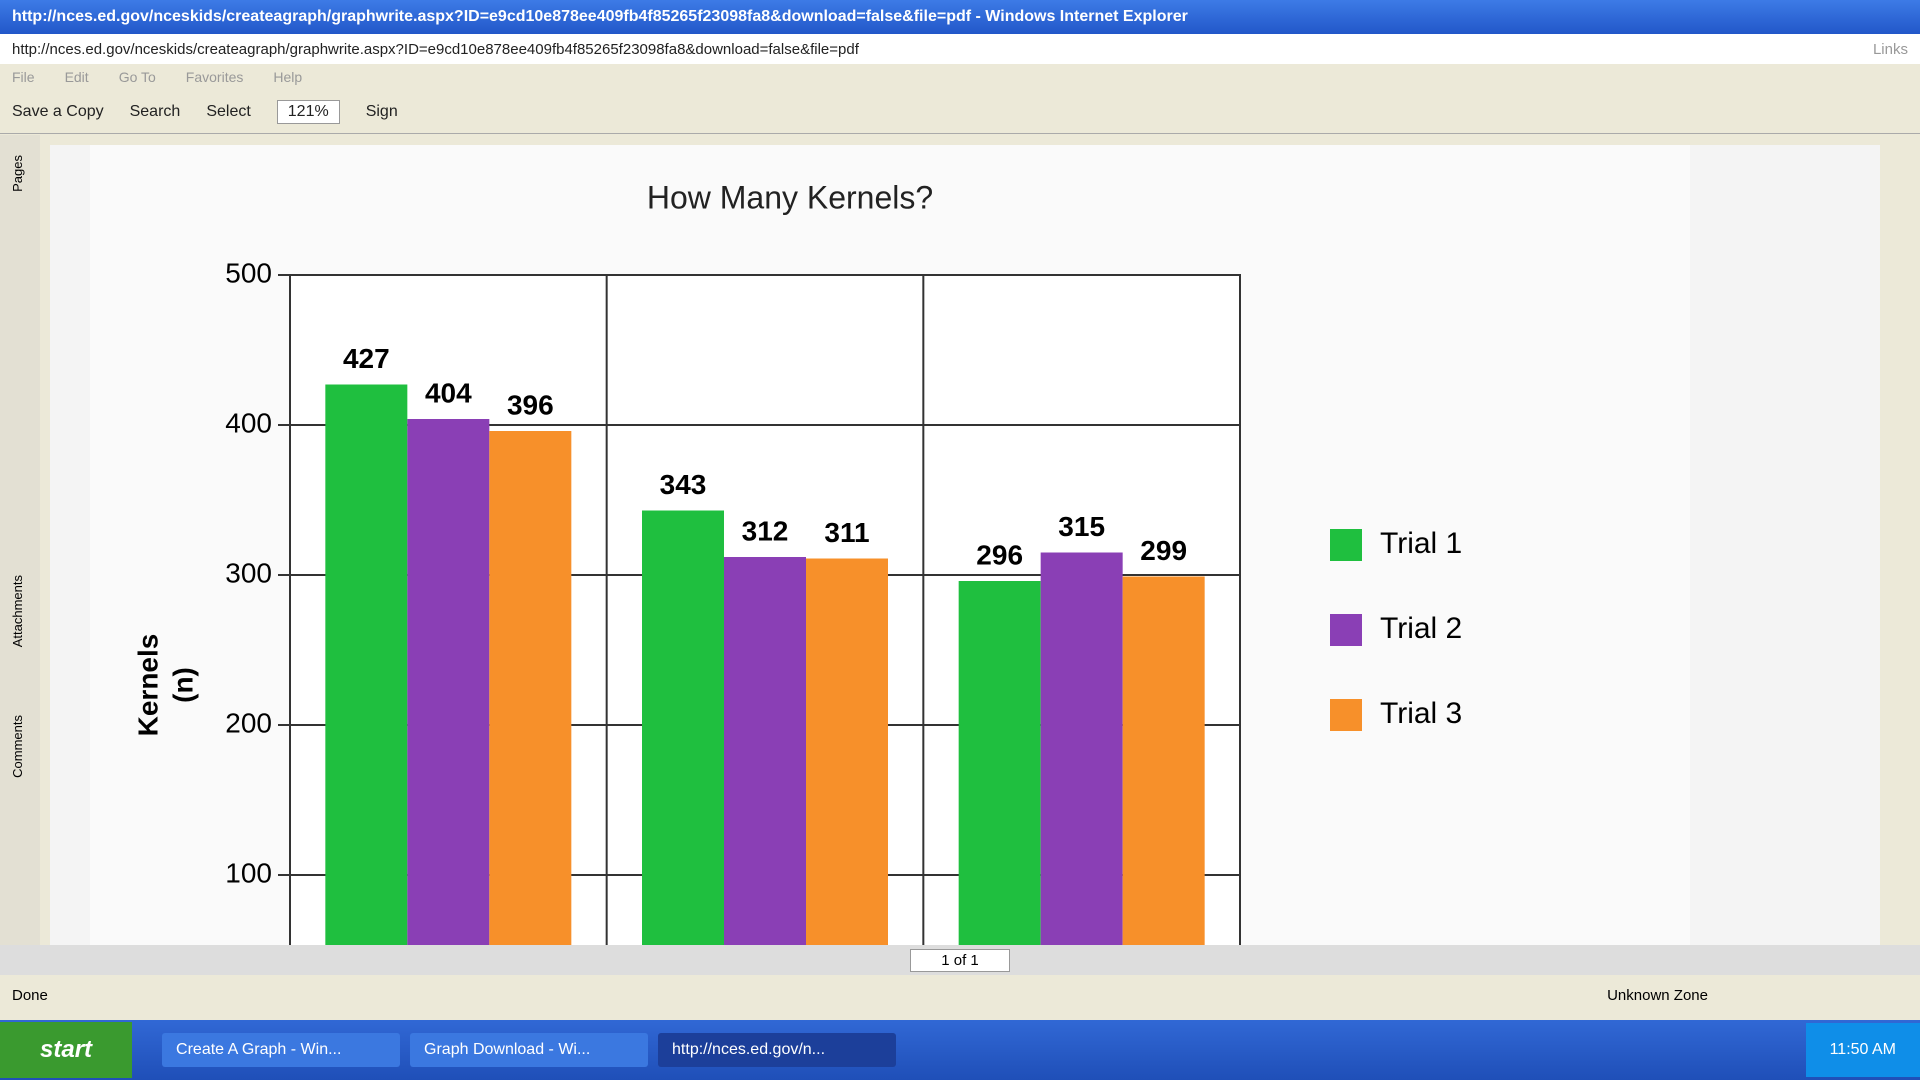  I want to click on y-tick-label: 400, so click(248, 422).